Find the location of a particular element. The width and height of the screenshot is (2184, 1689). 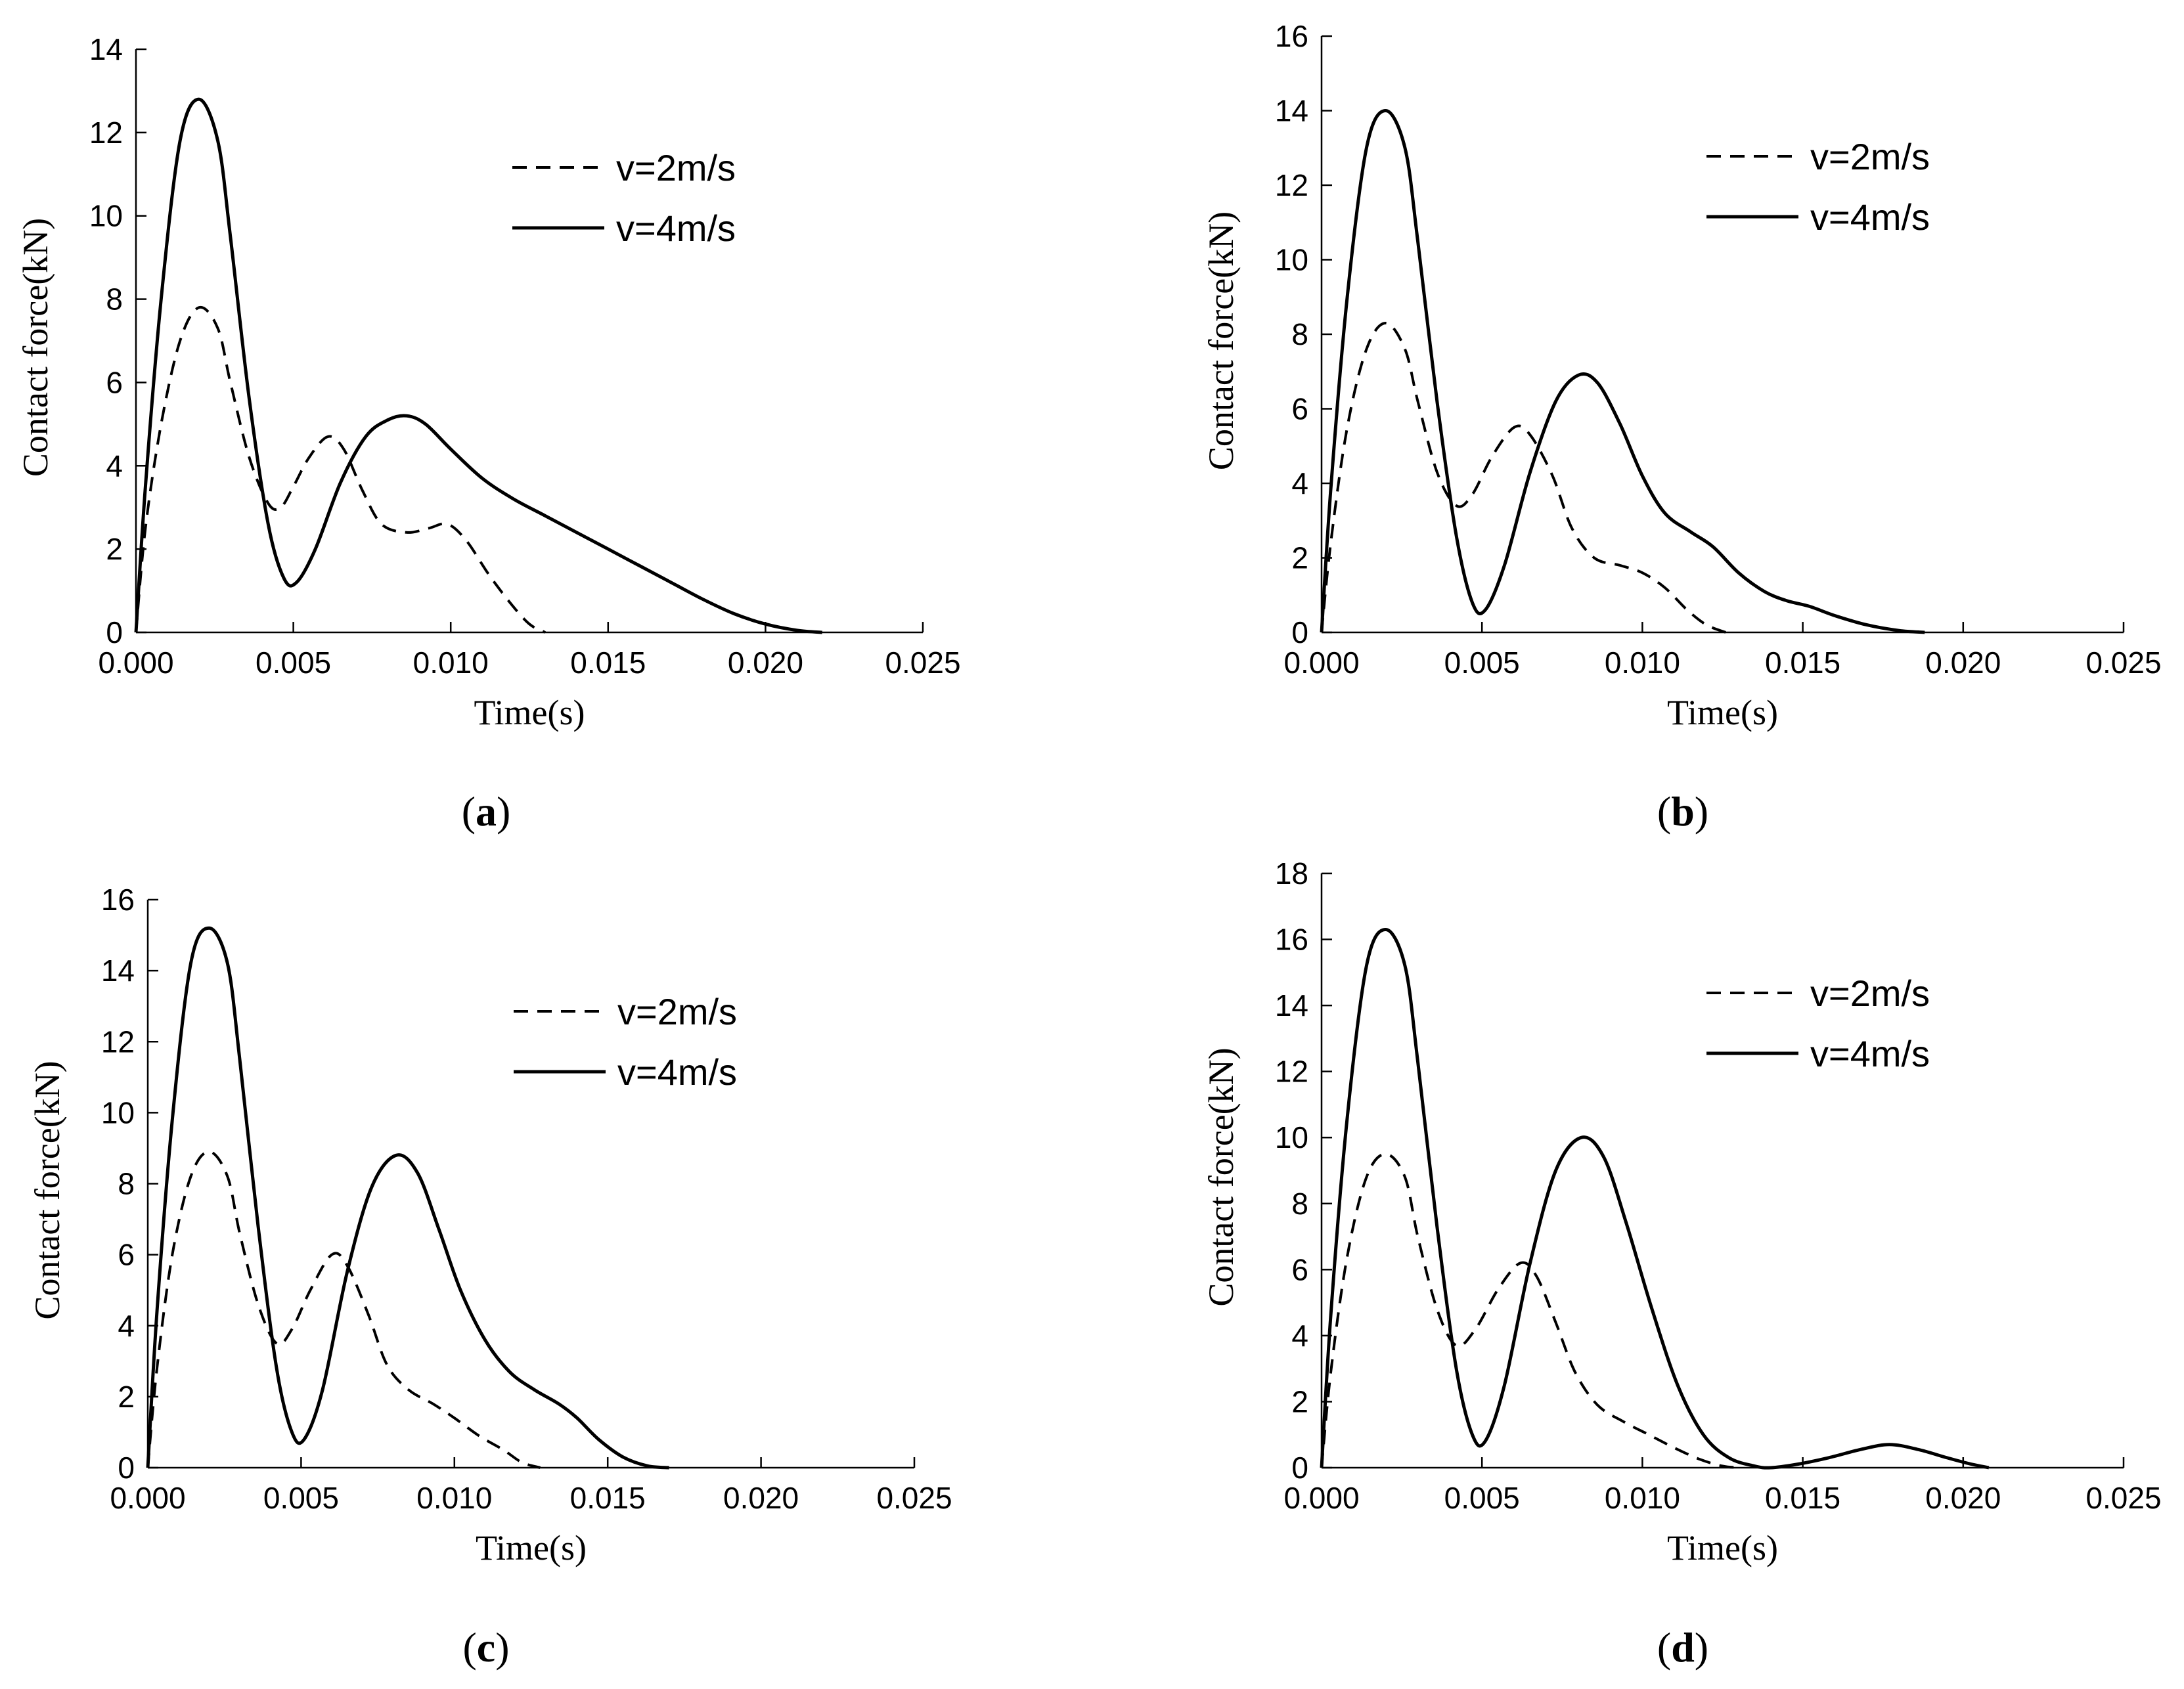

y-tick-label: 18 is located at coordinates (1291, 873).